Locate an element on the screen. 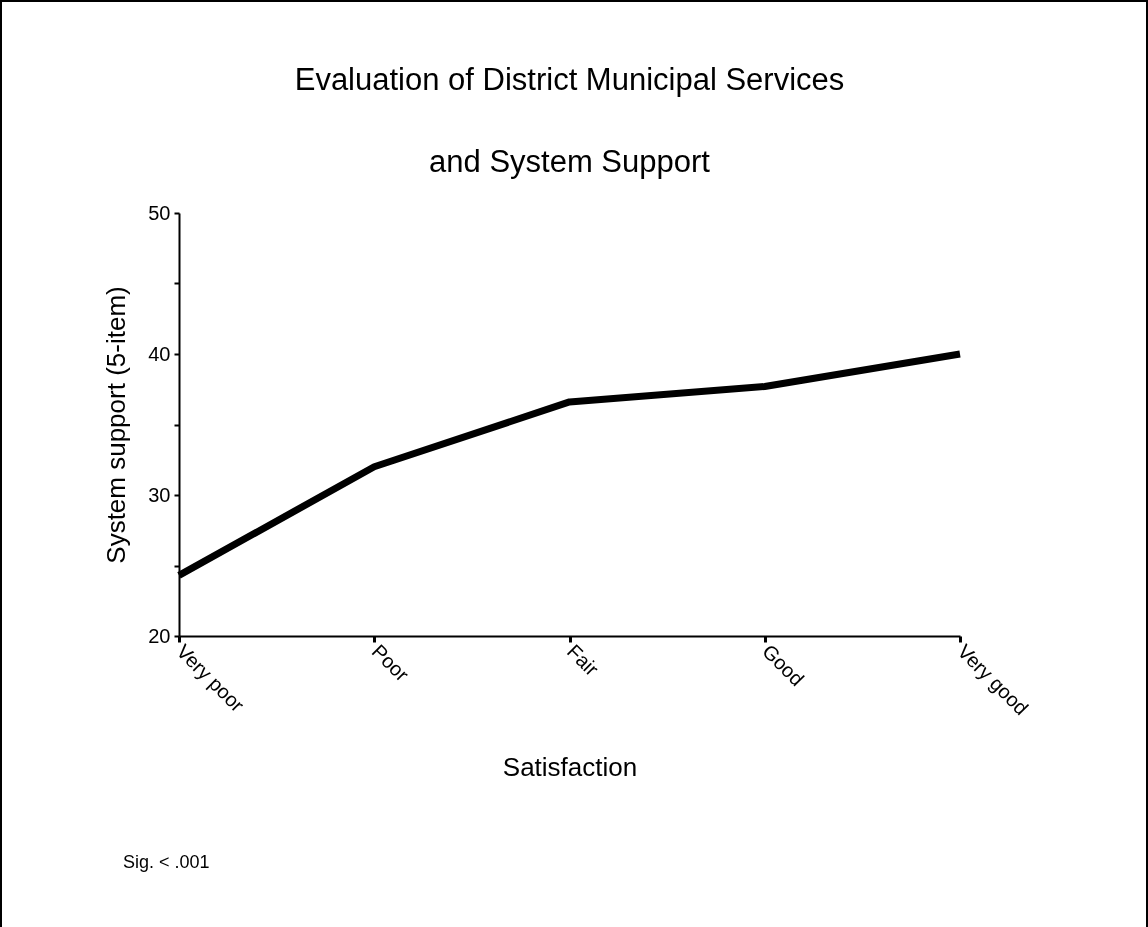 Image resolution: width=1148 pixels, height=927 pixels. x-axis-title: Satisfaction is located at coordinates (570, 767).